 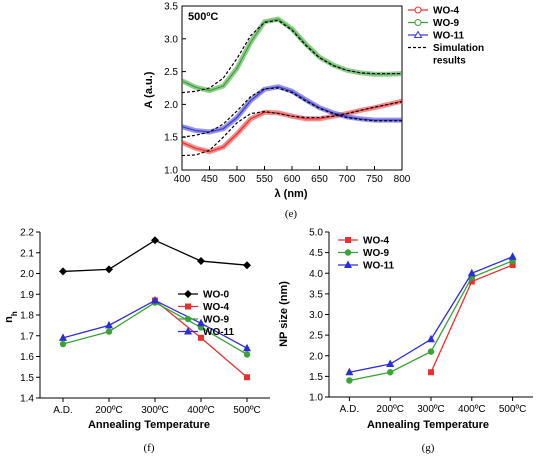 What do you see at coordinates (446, 23) in the screenshot?
I see `e-legend-label: WO-9` at bounding box center [446, 23].